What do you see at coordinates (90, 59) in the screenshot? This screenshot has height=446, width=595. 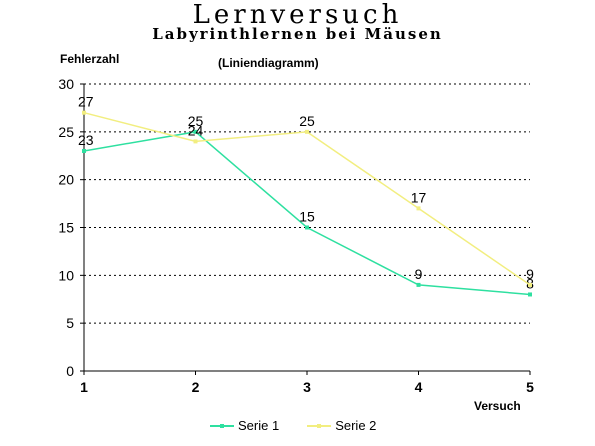 I see `y-axis-label: Fehlerzahl` at bounding box center [90, 59].